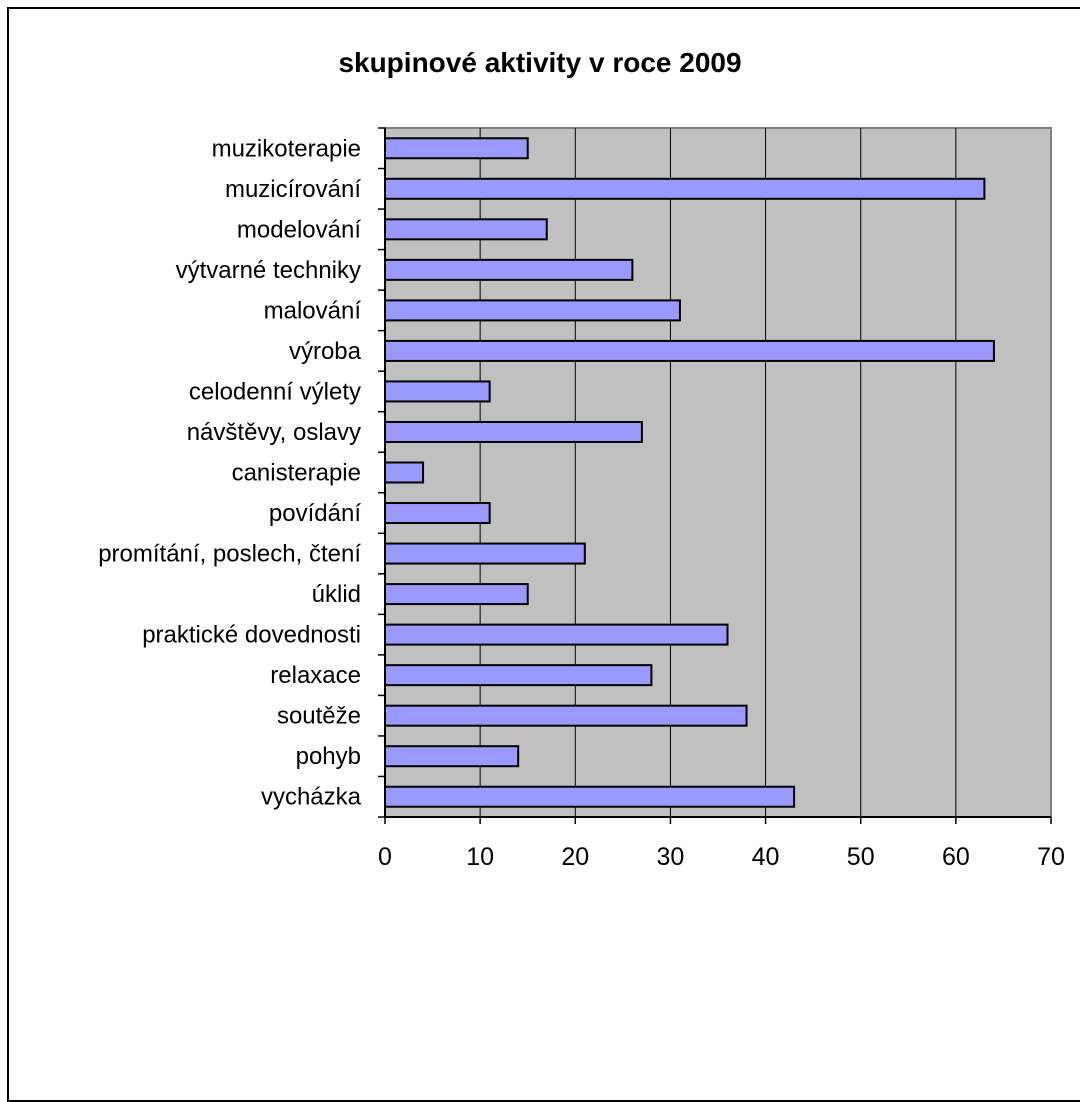  I want to click on category-label: promítání, poslech, čtení, so click(229, 554).